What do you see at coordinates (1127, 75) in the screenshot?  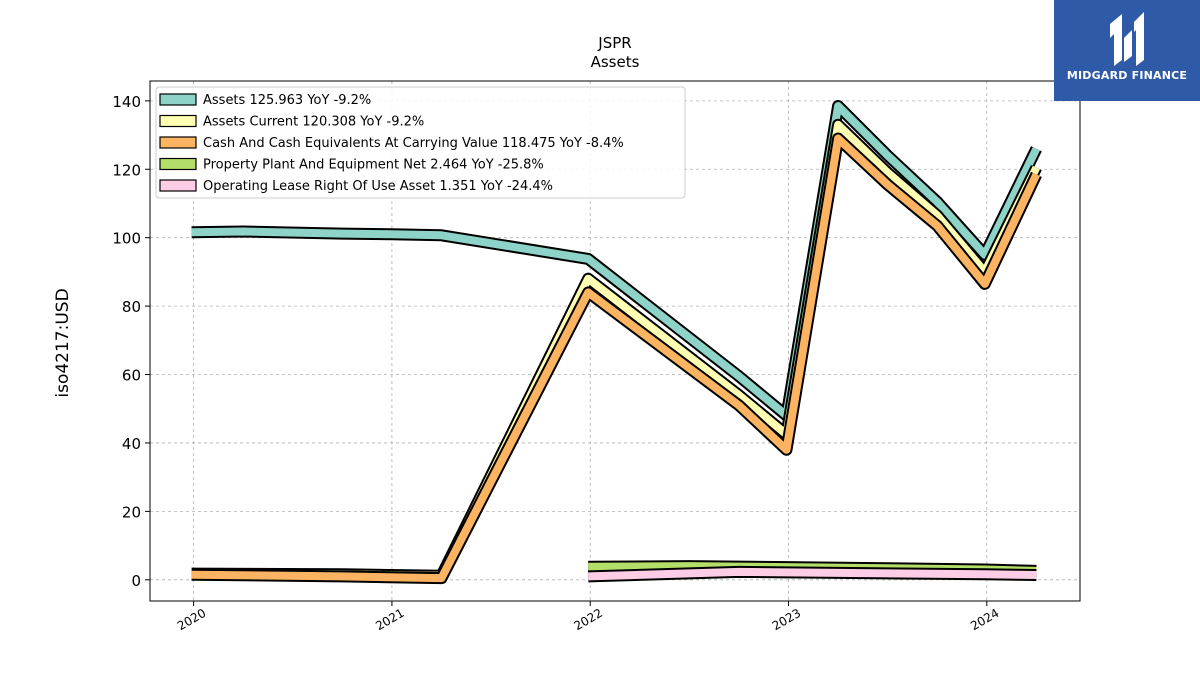 I see `logo-text: MIDGARD FINANCE` at bounding box center [1127, 75].